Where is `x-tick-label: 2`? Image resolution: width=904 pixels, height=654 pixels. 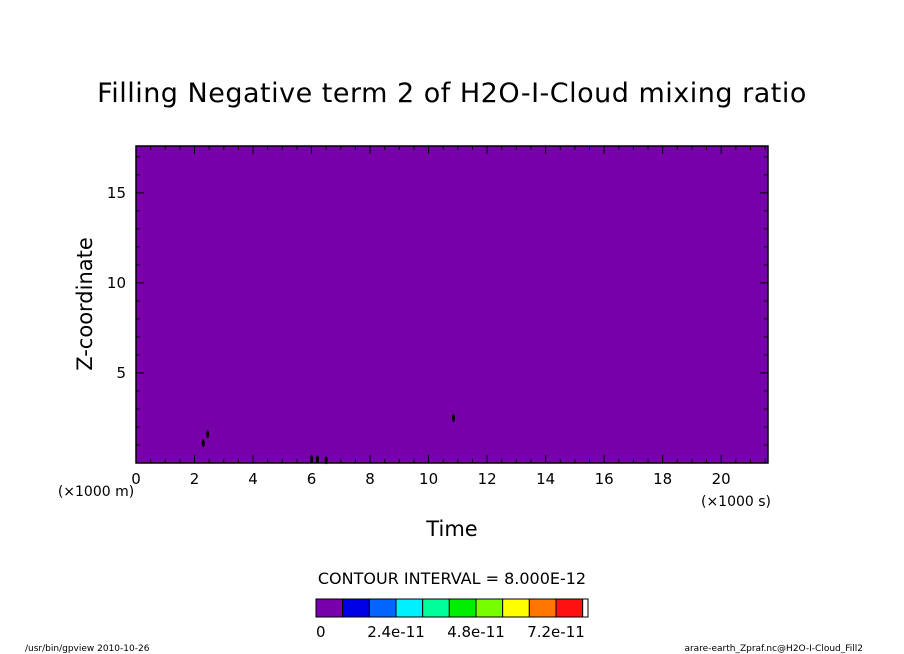 x-tick-label: 2 is located at coordinates (195, 479).